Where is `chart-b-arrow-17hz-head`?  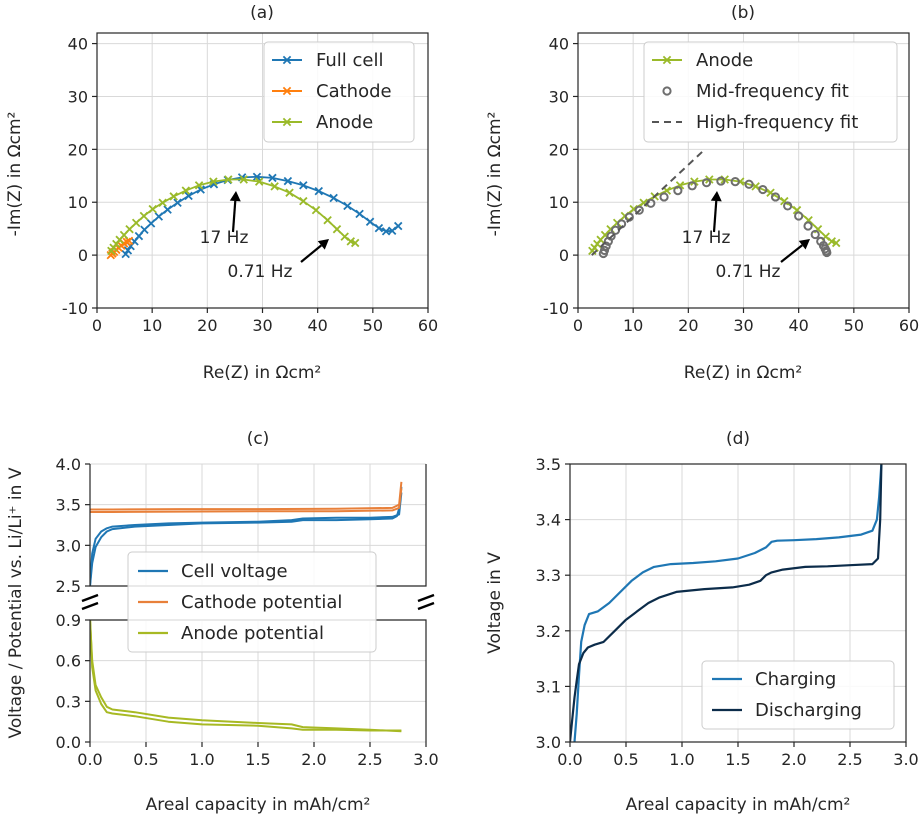
chart-b-arrow-17hz-head is located at coordinates (716, 196).